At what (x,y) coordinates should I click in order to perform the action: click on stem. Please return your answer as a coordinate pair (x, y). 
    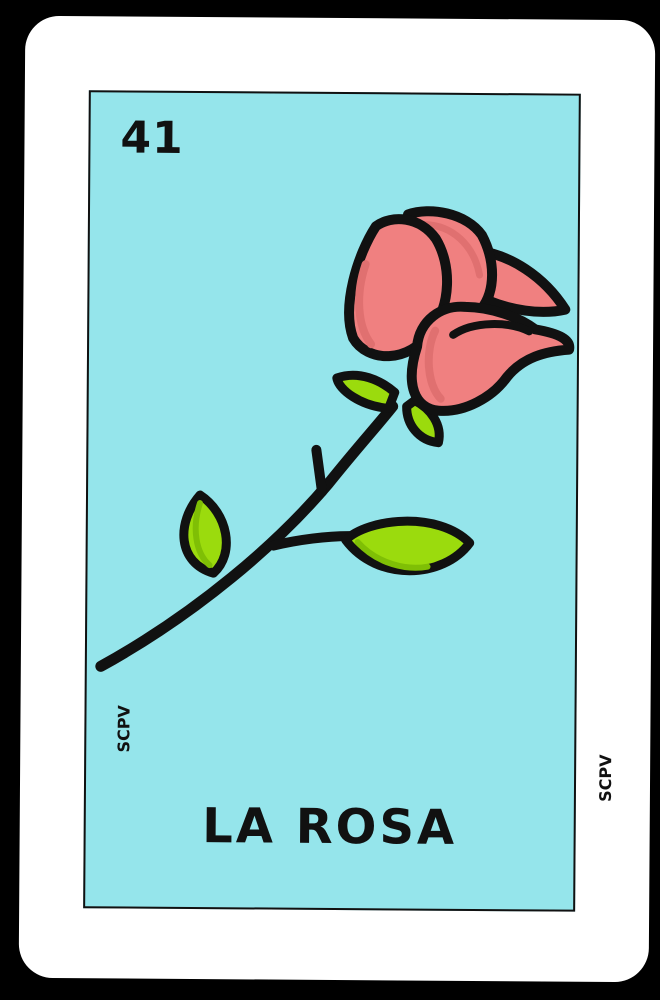
    Looking at the image, I should click on (247, 536).